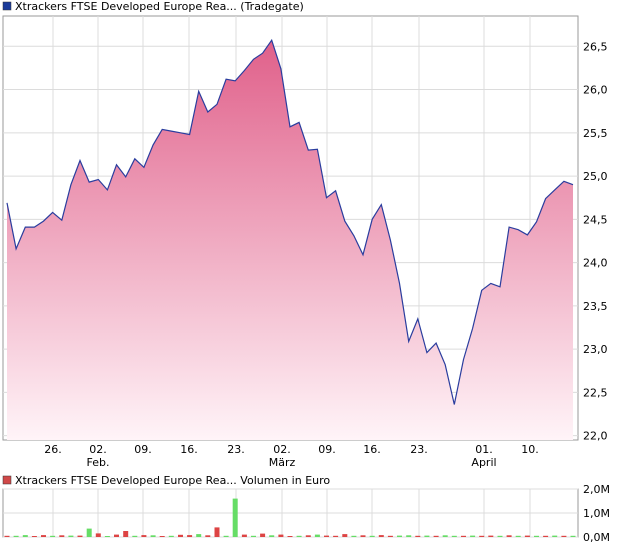 The height and width of the screenshot is (546, 620). What do you see at coordinates (596, 537) in the screenshot?
I see `volume-y-tick-label: 0,0M` at bounding box center [596, 537].